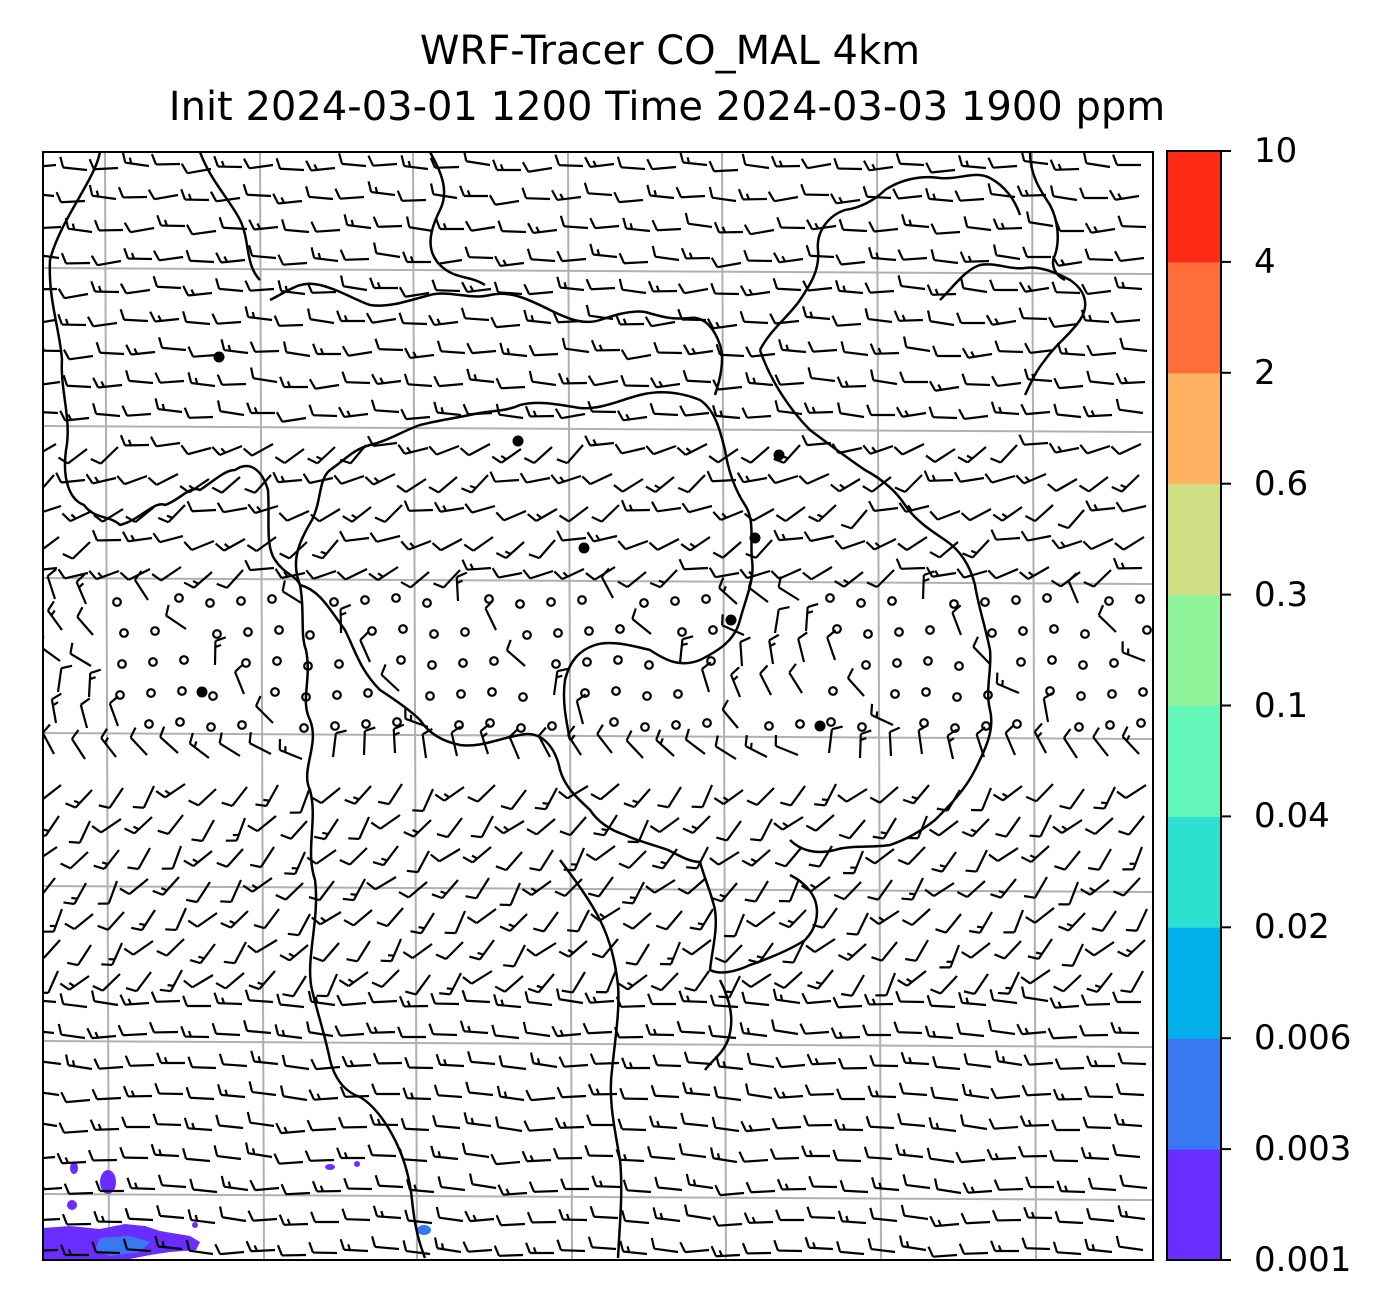  What do you see at coordinates (598, 1044) in the screenshot?
I see `gridline-horizontal` at bounding box center [598, 1044].